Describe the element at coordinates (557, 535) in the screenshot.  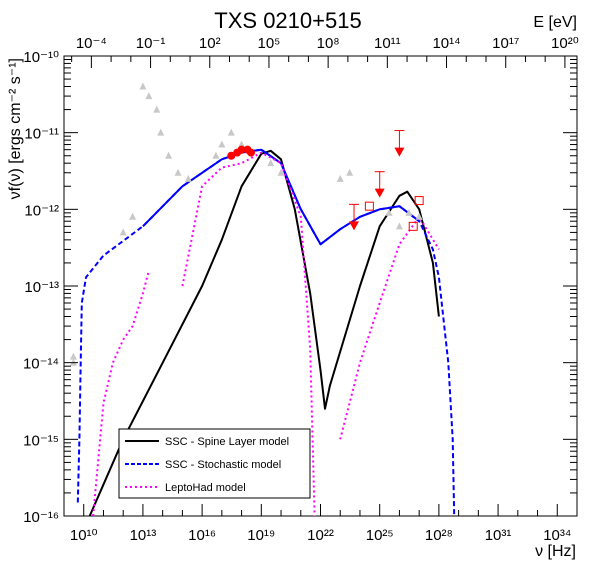
I see `x-tick-label: 10³⁴` at that location.